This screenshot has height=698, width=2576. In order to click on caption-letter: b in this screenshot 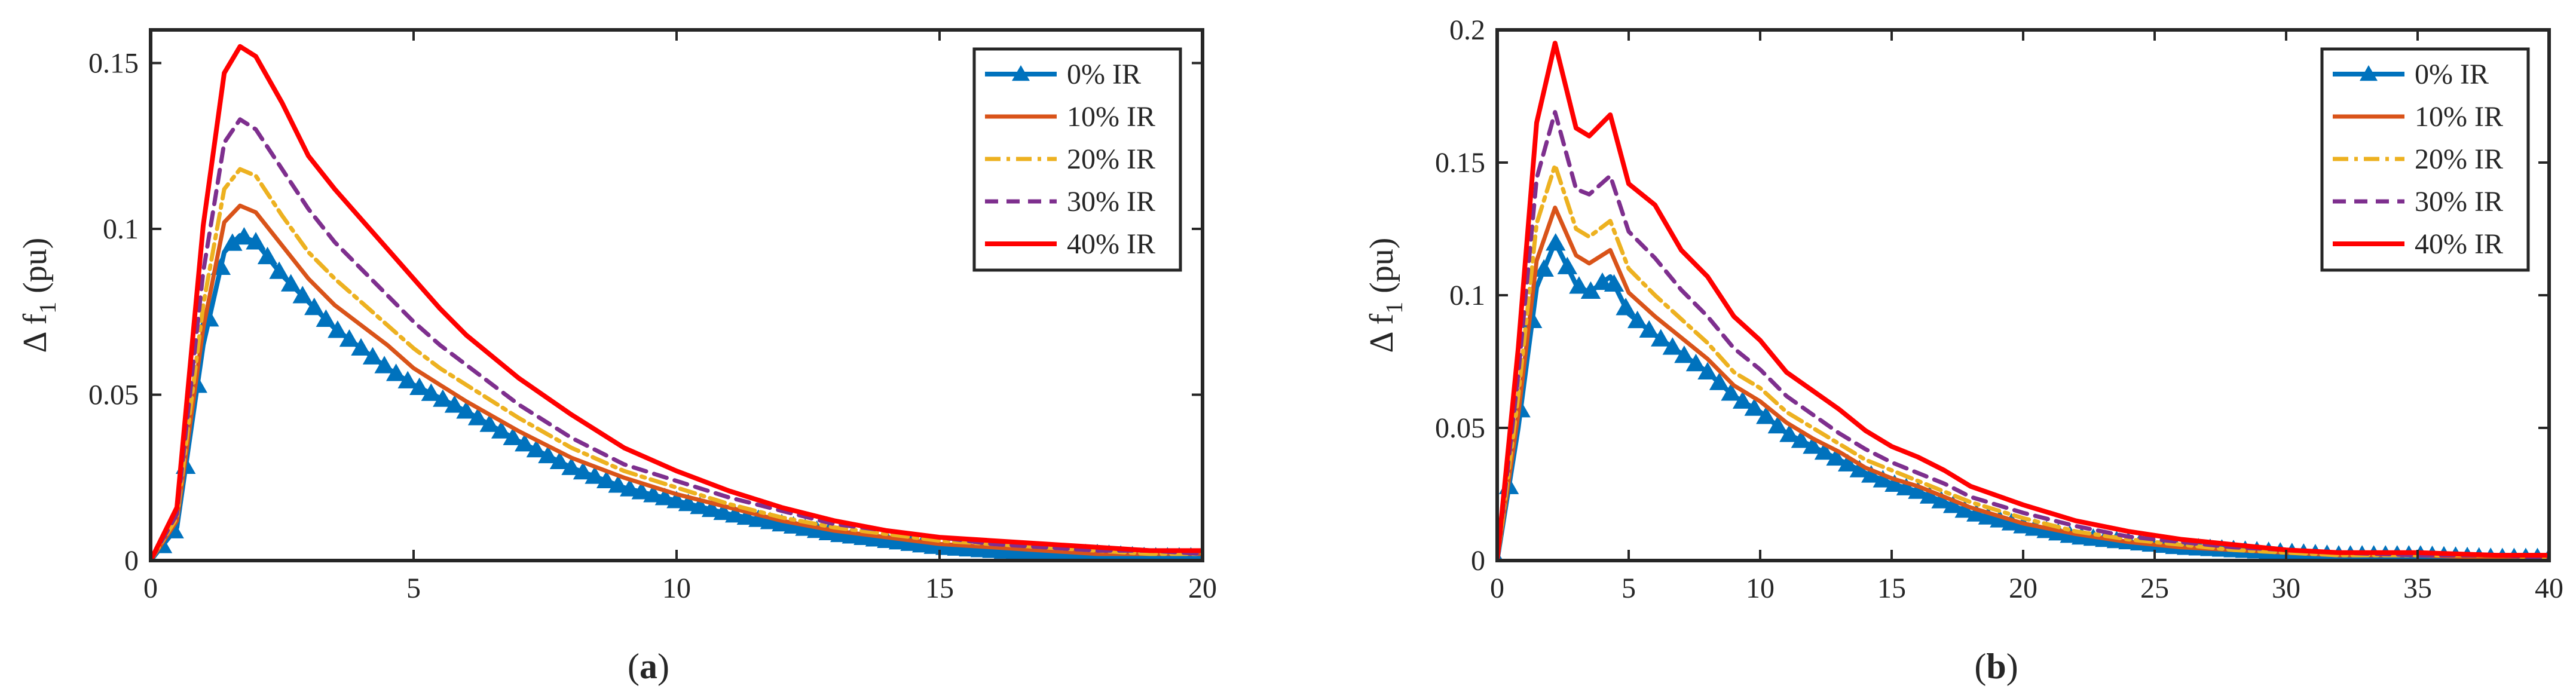, I will do `click(1996, 666)`.